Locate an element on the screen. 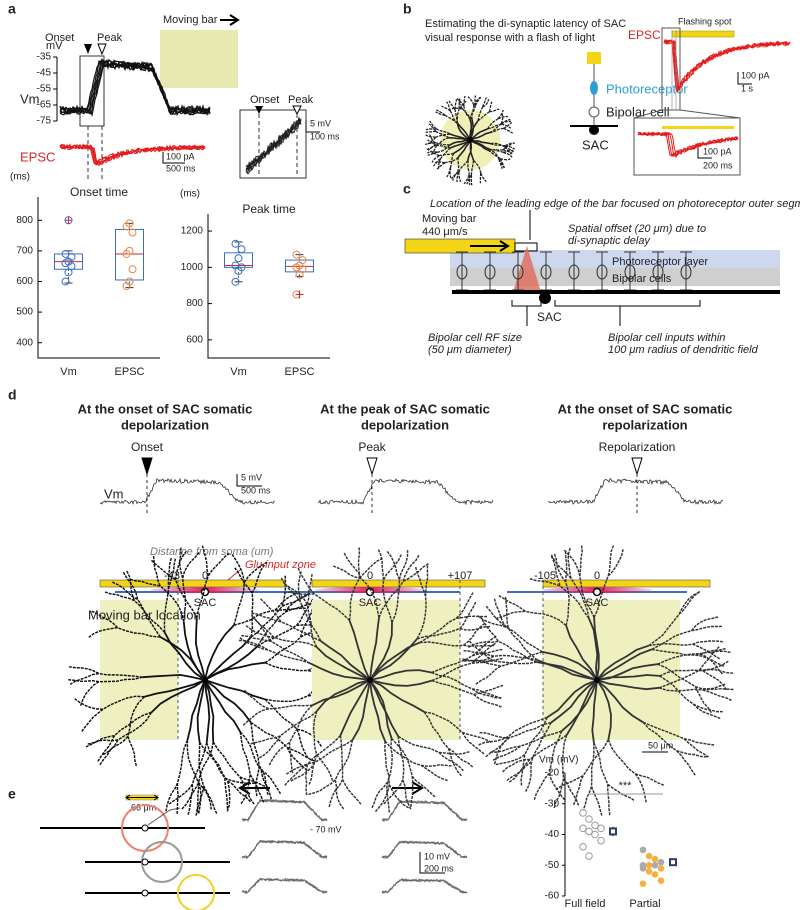 The height and width of the screenshot is (910, 800). holding-label: - 70 mV is located at coordinates (326, 829).